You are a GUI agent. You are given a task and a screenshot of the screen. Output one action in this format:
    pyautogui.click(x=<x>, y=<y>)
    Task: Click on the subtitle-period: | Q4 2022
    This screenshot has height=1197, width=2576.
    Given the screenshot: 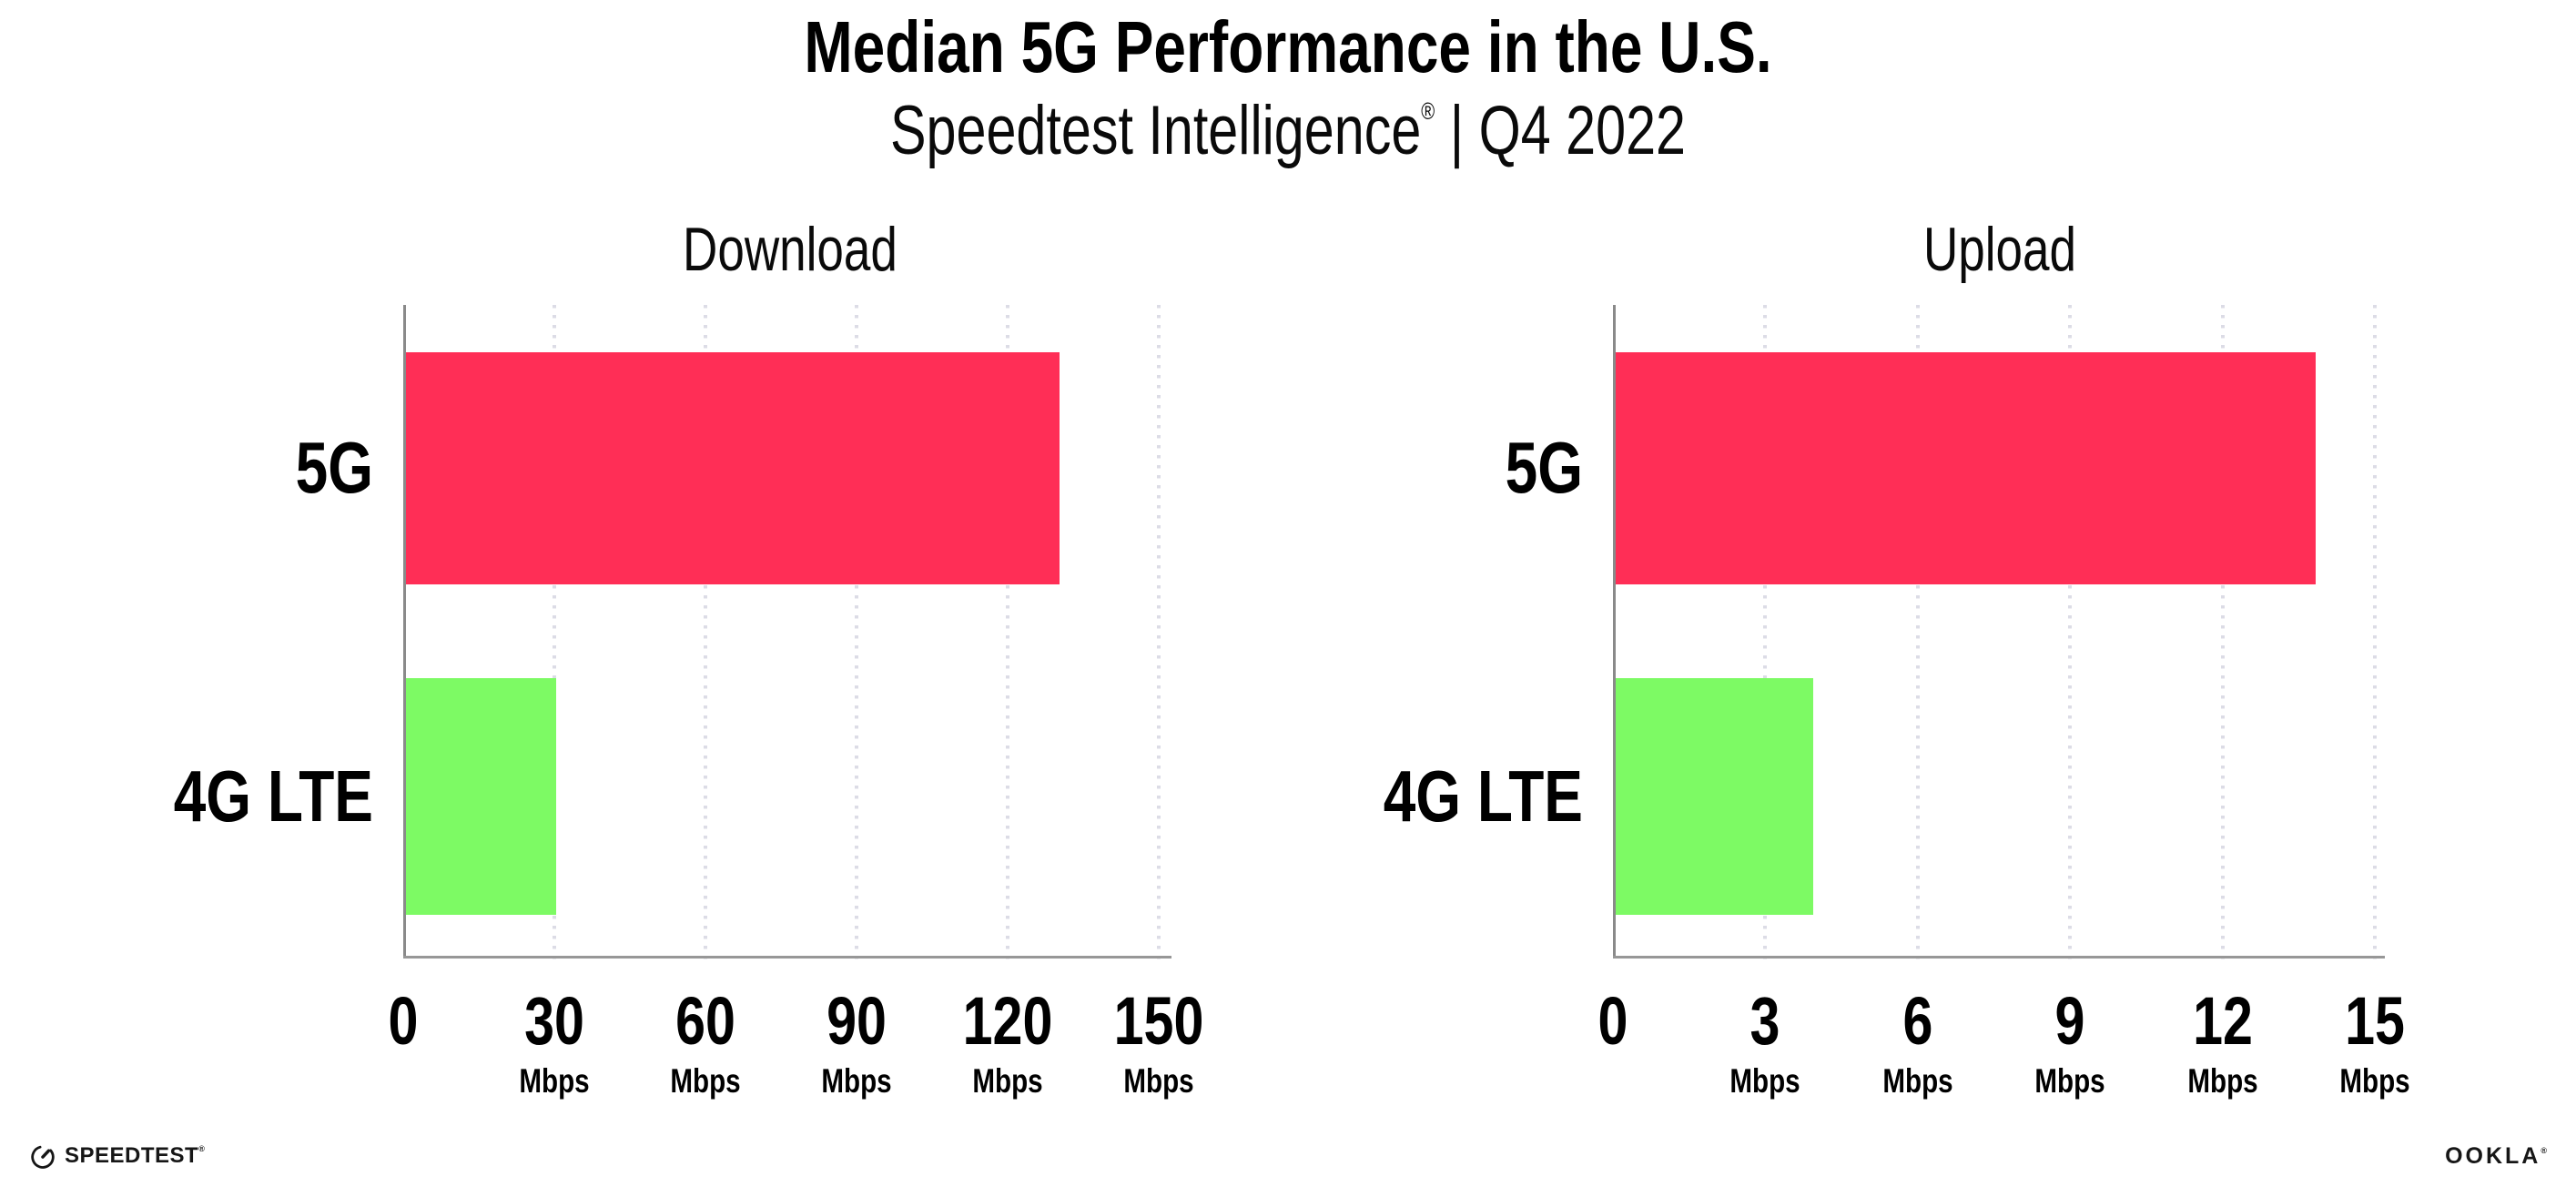 What is the action you would take?
    pyautogui.click(x=1561, y=130)
    